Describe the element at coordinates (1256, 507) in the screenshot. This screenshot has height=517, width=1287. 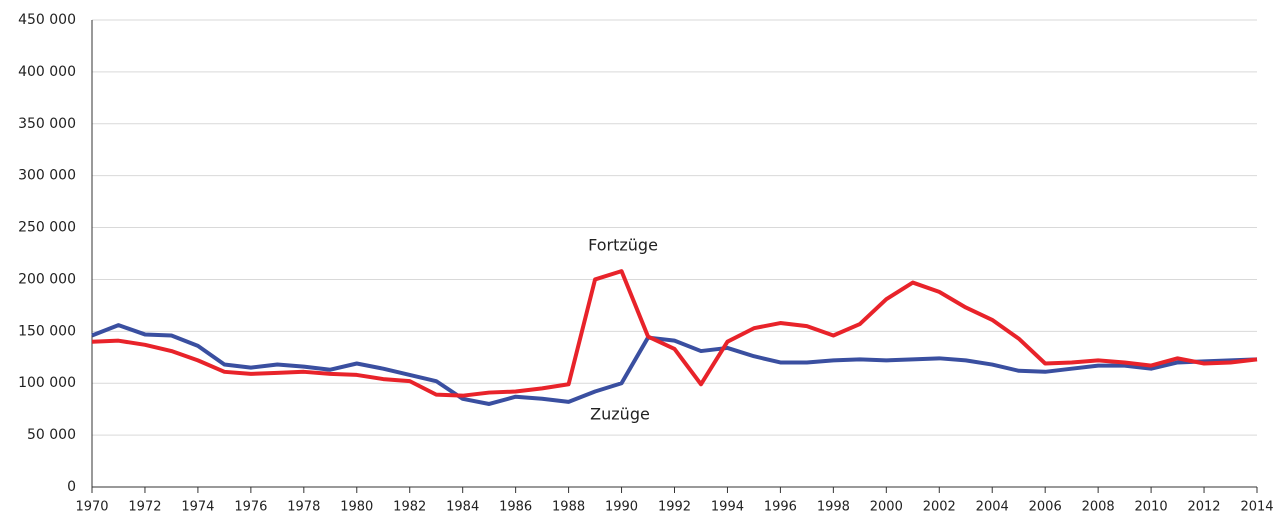
I see `x-tick-label: 2014` at that location.